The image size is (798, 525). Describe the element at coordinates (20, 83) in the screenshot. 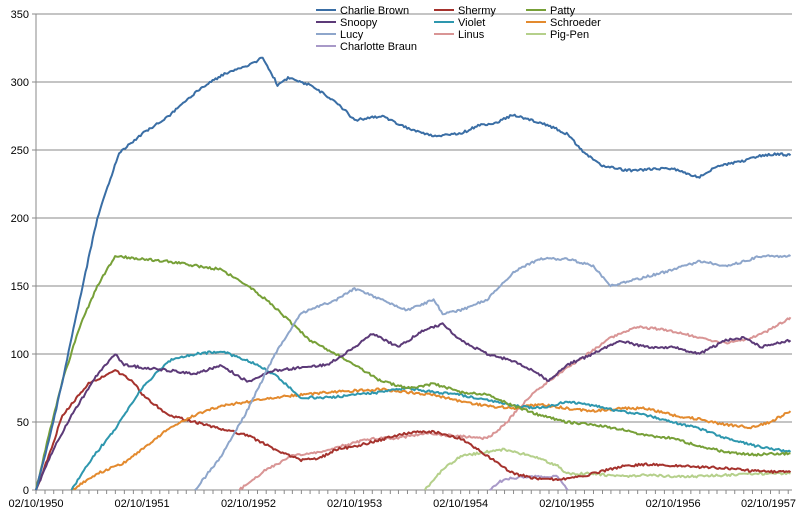

I see `y-tick-label: 300` at that location.